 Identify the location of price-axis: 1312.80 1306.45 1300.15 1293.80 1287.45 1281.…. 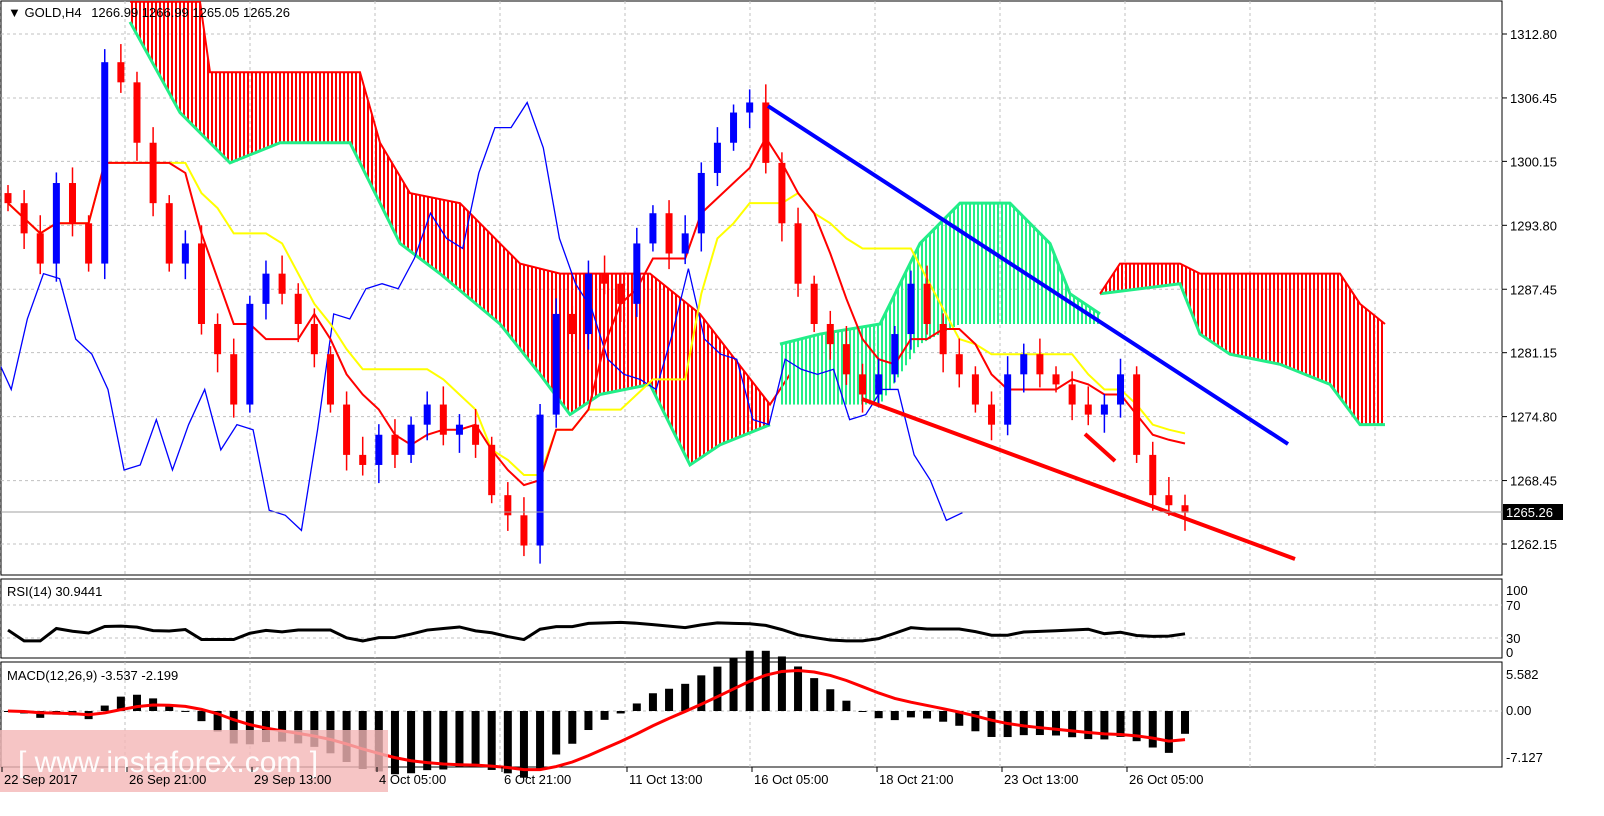
(1529, 289).